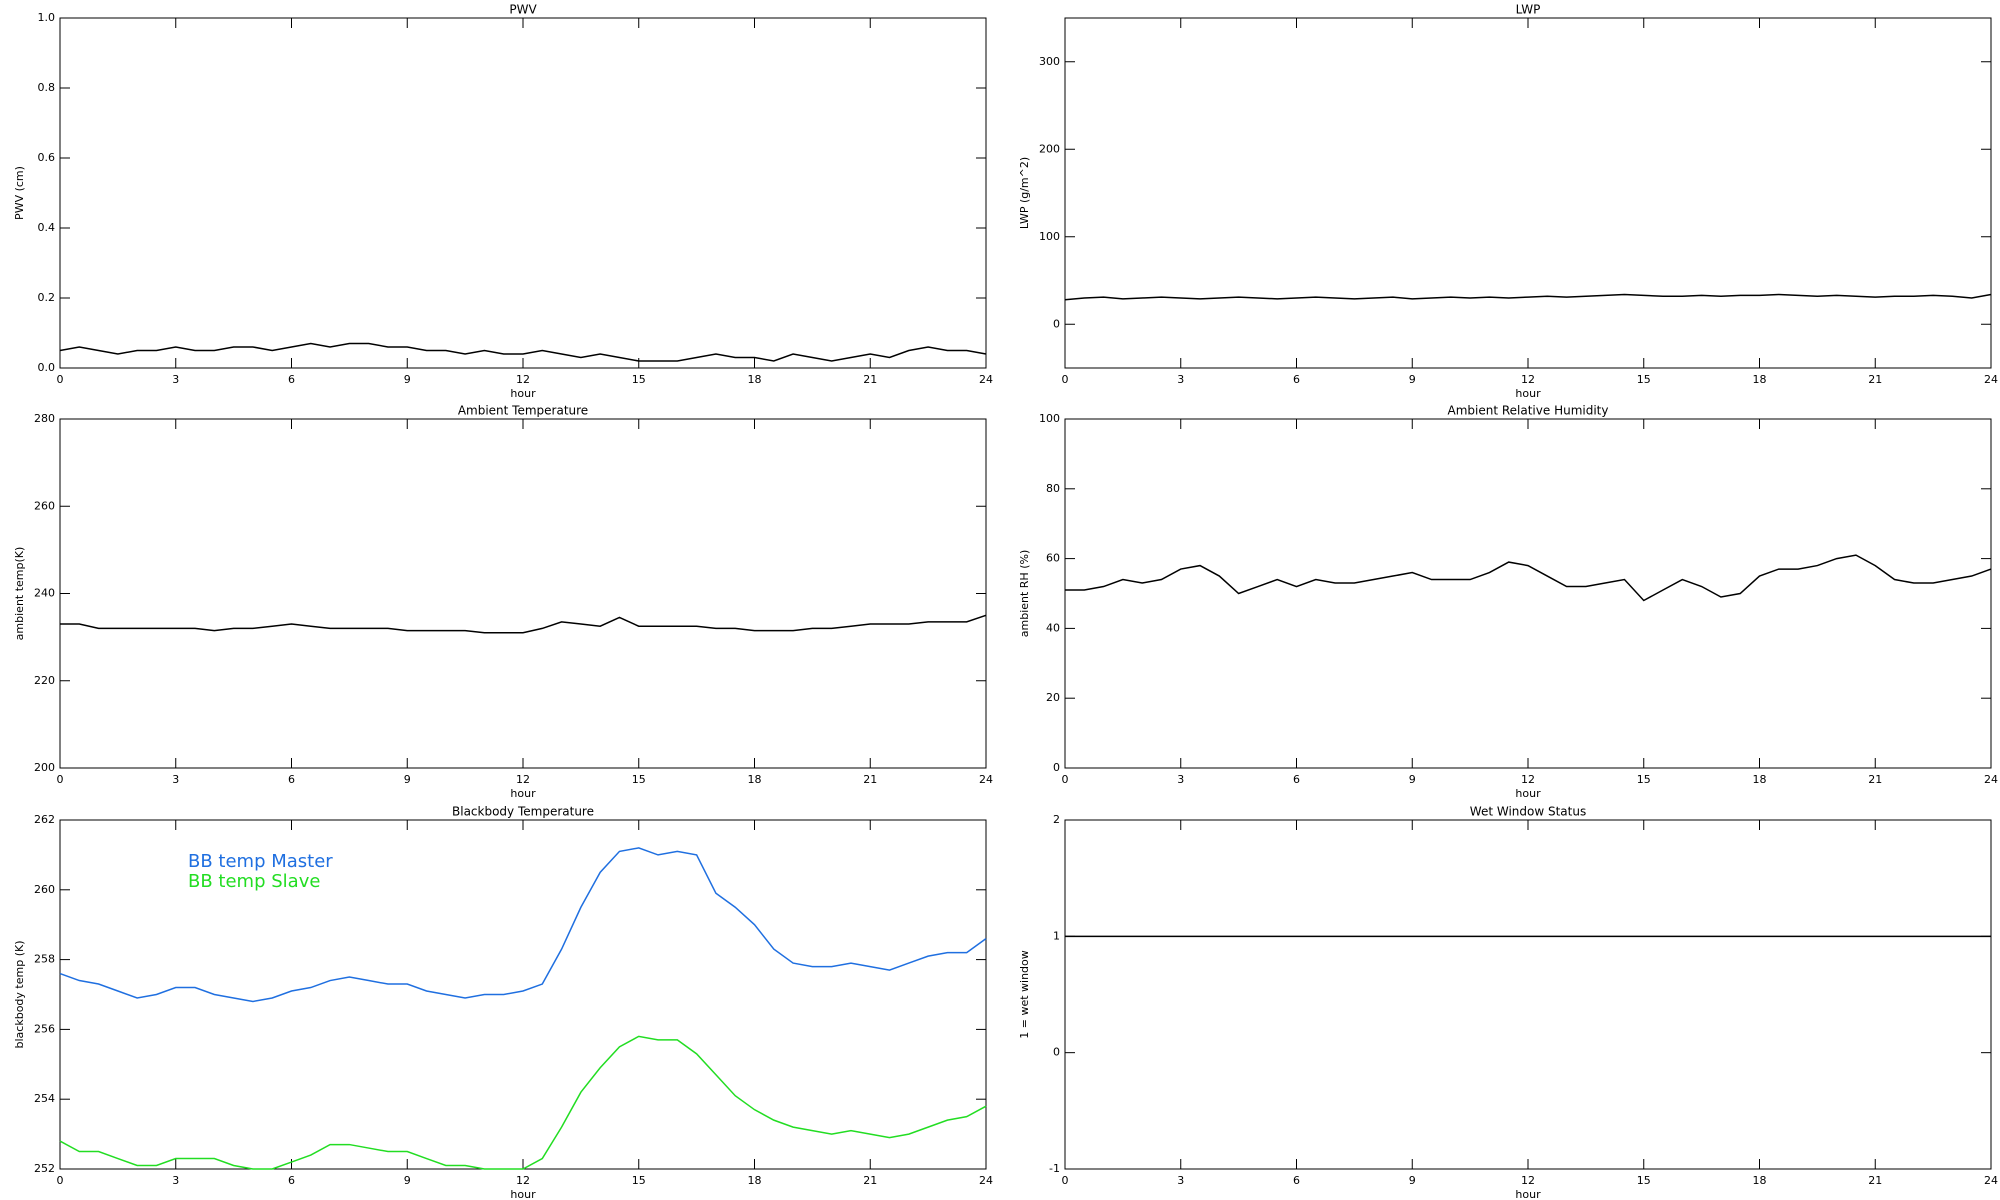  Describe the element at coordinates (47, 227) in the screenshot. I see `y-tick-label: 0.4` at that location.